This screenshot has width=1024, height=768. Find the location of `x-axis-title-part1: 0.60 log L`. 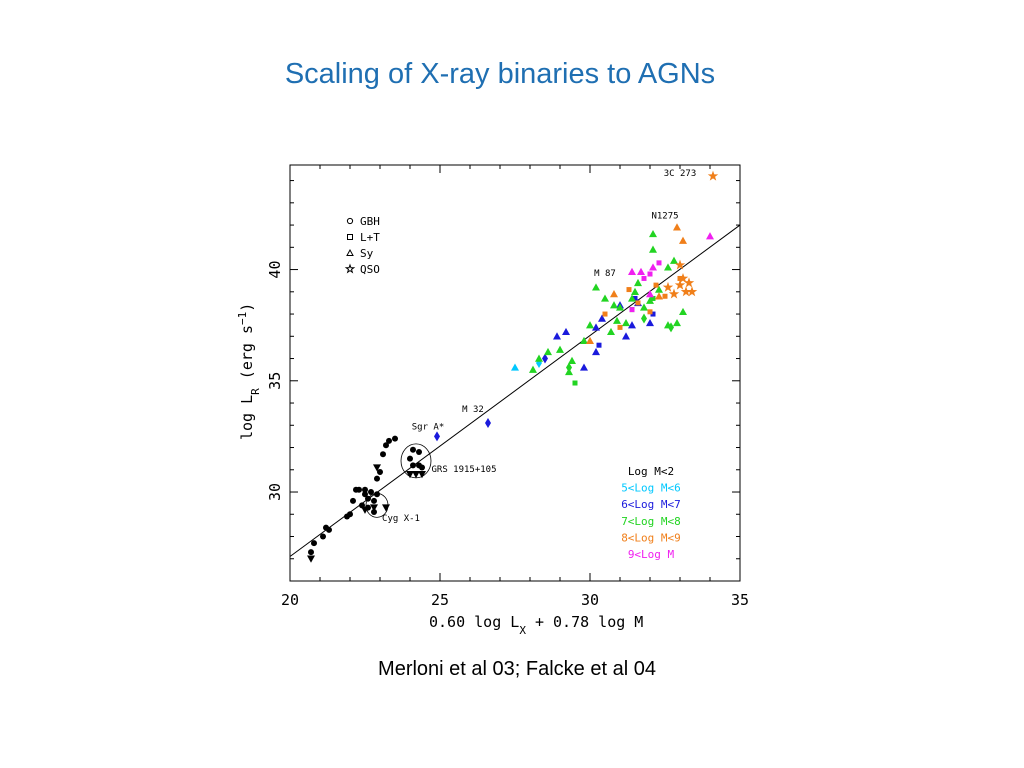

x-axis-title-part1: 0.60 log L is located at coordinates (474, 622).